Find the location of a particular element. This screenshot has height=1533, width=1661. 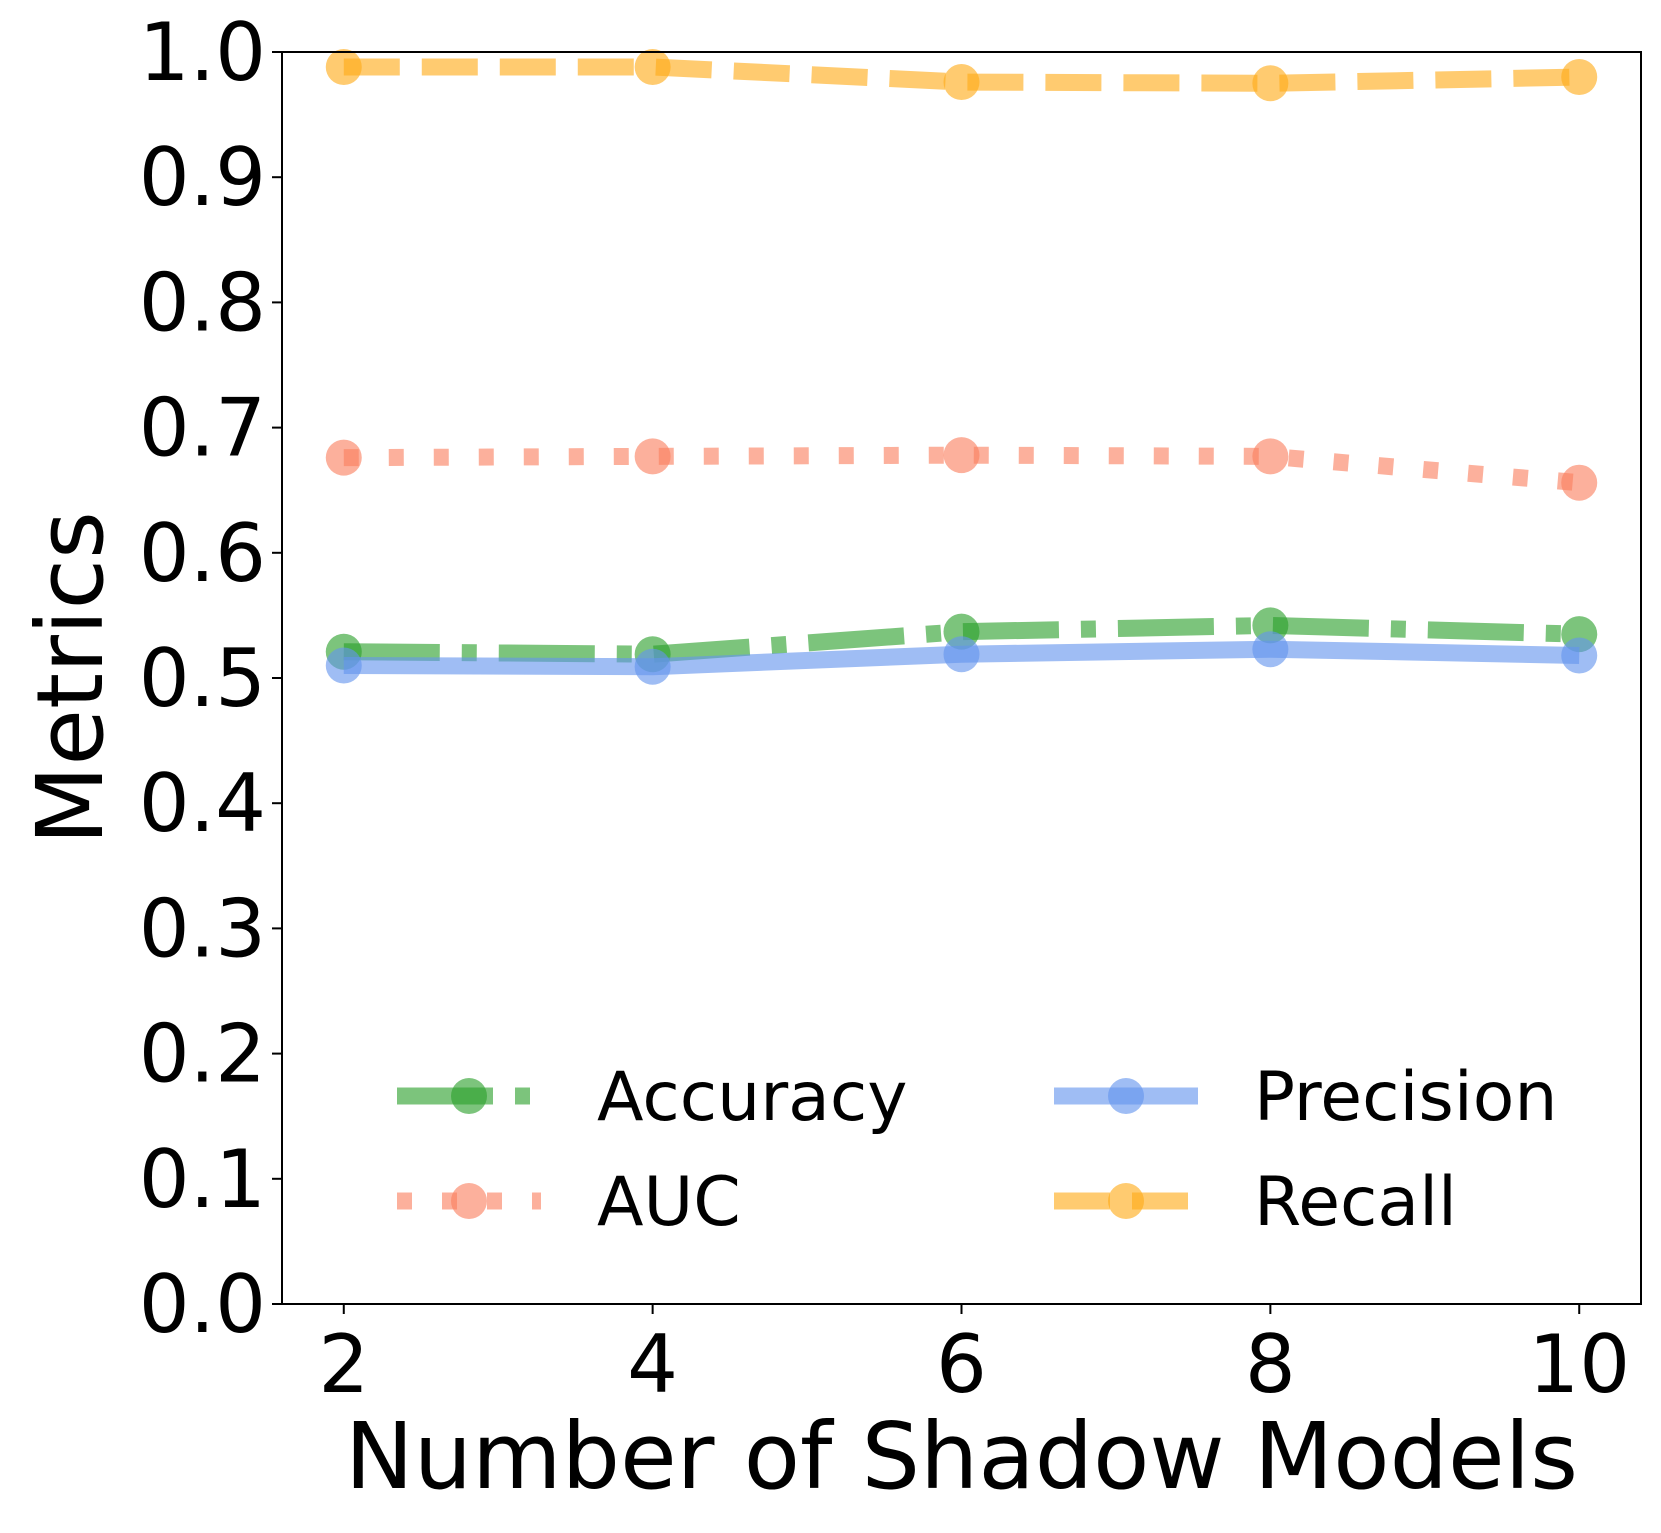

legend-label: Accuracy is located at coordinates (752, 1097).